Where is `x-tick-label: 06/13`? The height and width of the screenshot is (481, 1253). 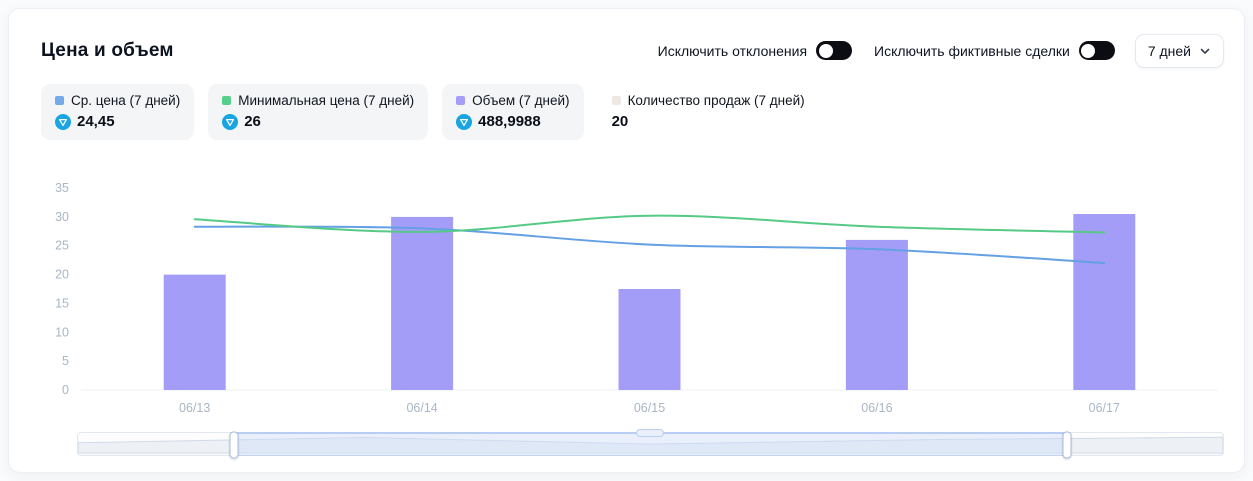 x-tick-label: 06/13 is located at coordinates (194, 408).